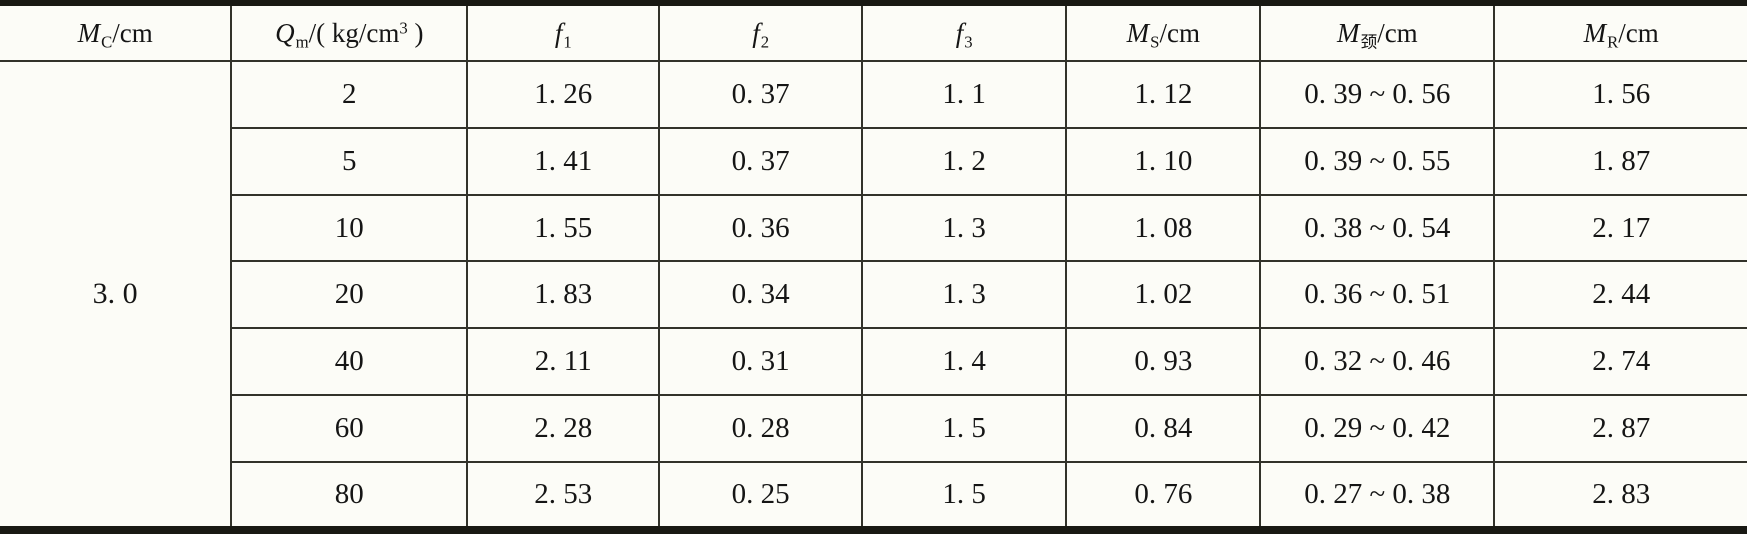 This screenshot has height=534, width=1747. Describe the element at coordinates (1369, 41) in the screenshot. I see `header-subscript: 颈` at that location.